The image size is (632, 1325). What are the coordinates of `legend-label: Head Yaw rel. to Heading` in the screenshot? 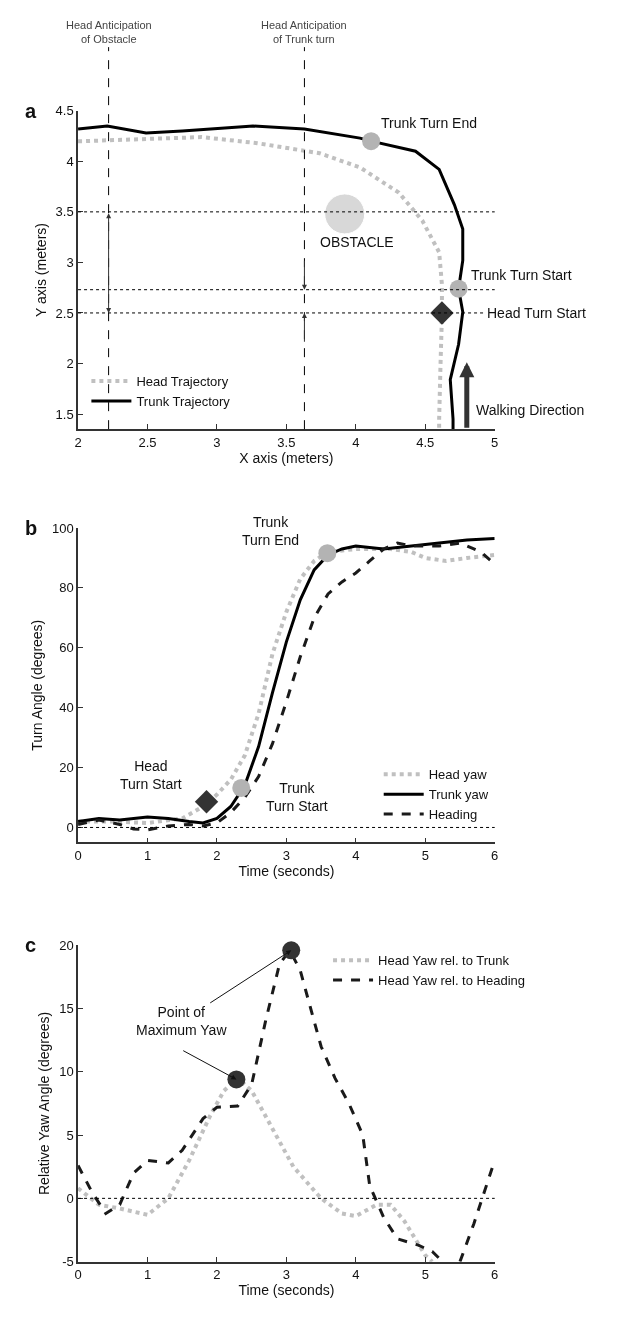 It's located at (451, 981).